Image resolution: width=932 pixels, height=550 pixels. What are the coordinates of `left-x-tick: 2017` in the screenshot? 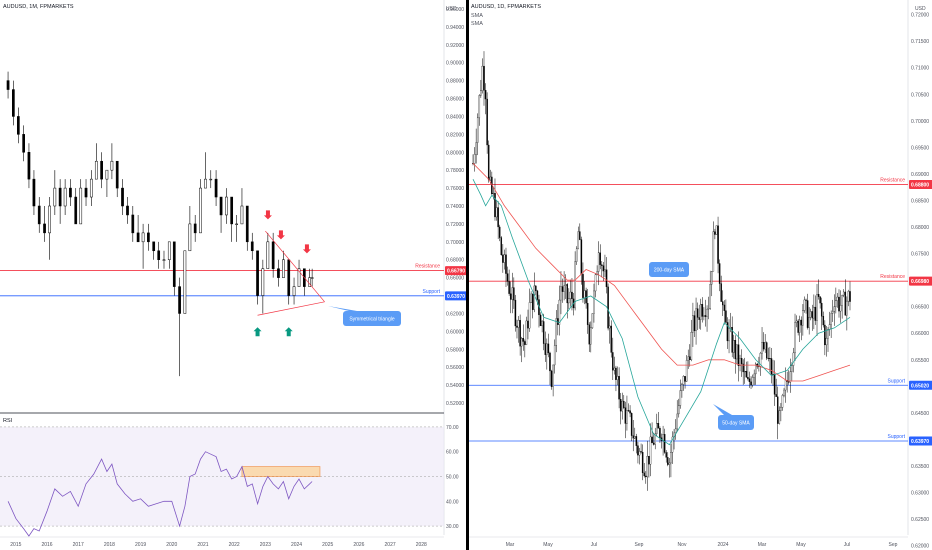 It's located at (78, 545).